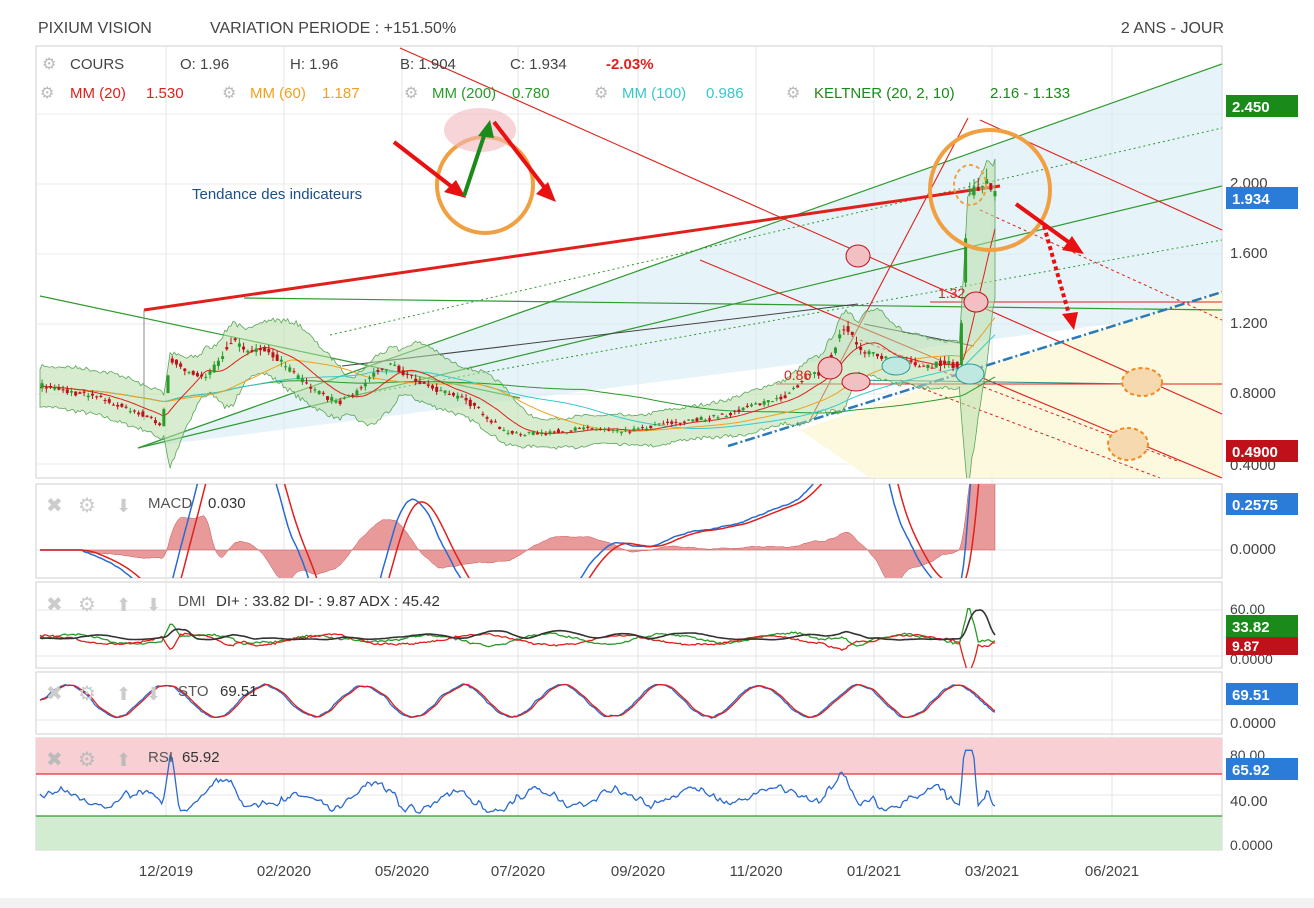 Image resolution: width=1314 pixels, height=908 pixels. Describe the element at coordinates (153, 605) in the screenshot. I see `dmi-down-icon: ⬇` at that location.